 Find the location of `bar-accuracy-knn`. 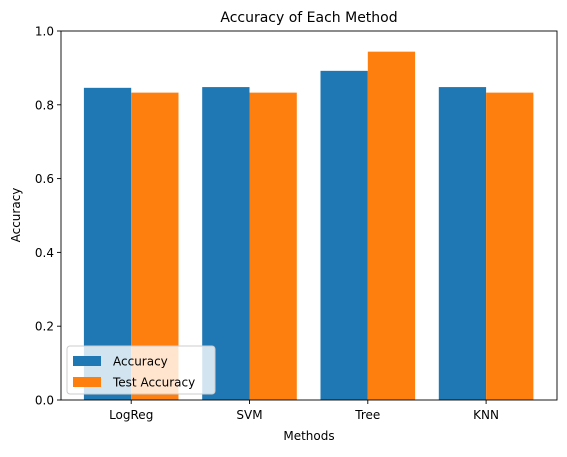

bar-accuracy-knn is located at coordinates (462, 243).